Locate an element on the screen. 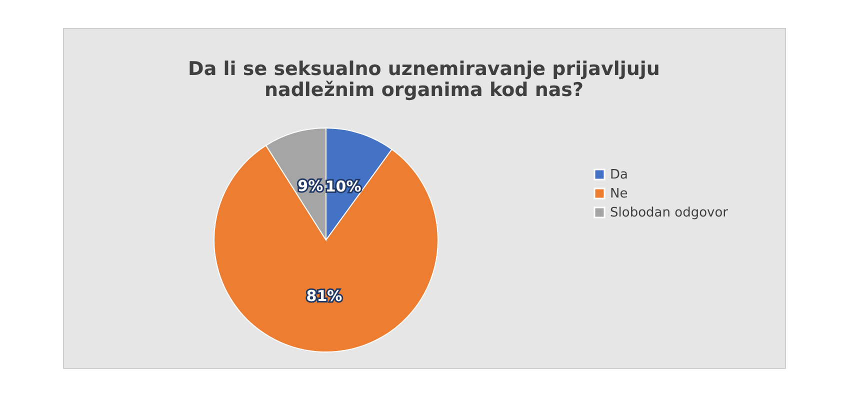 The height and width of the screenshot is (410, 850). legend-label: Da is located at coordinates (619, 175).